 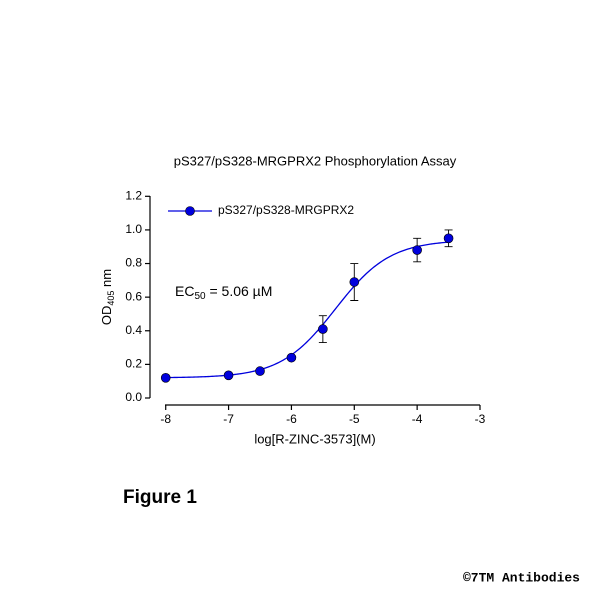 I want to click on y-axis-label: OD405 nm, so click(x=107, y=297).